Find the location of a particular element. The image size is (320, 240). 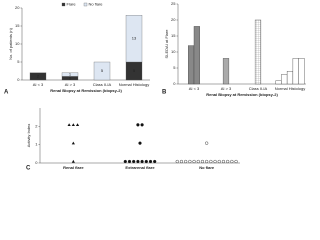

x-tick-label: Extrarenal flare is located at coordinates (140, 167).